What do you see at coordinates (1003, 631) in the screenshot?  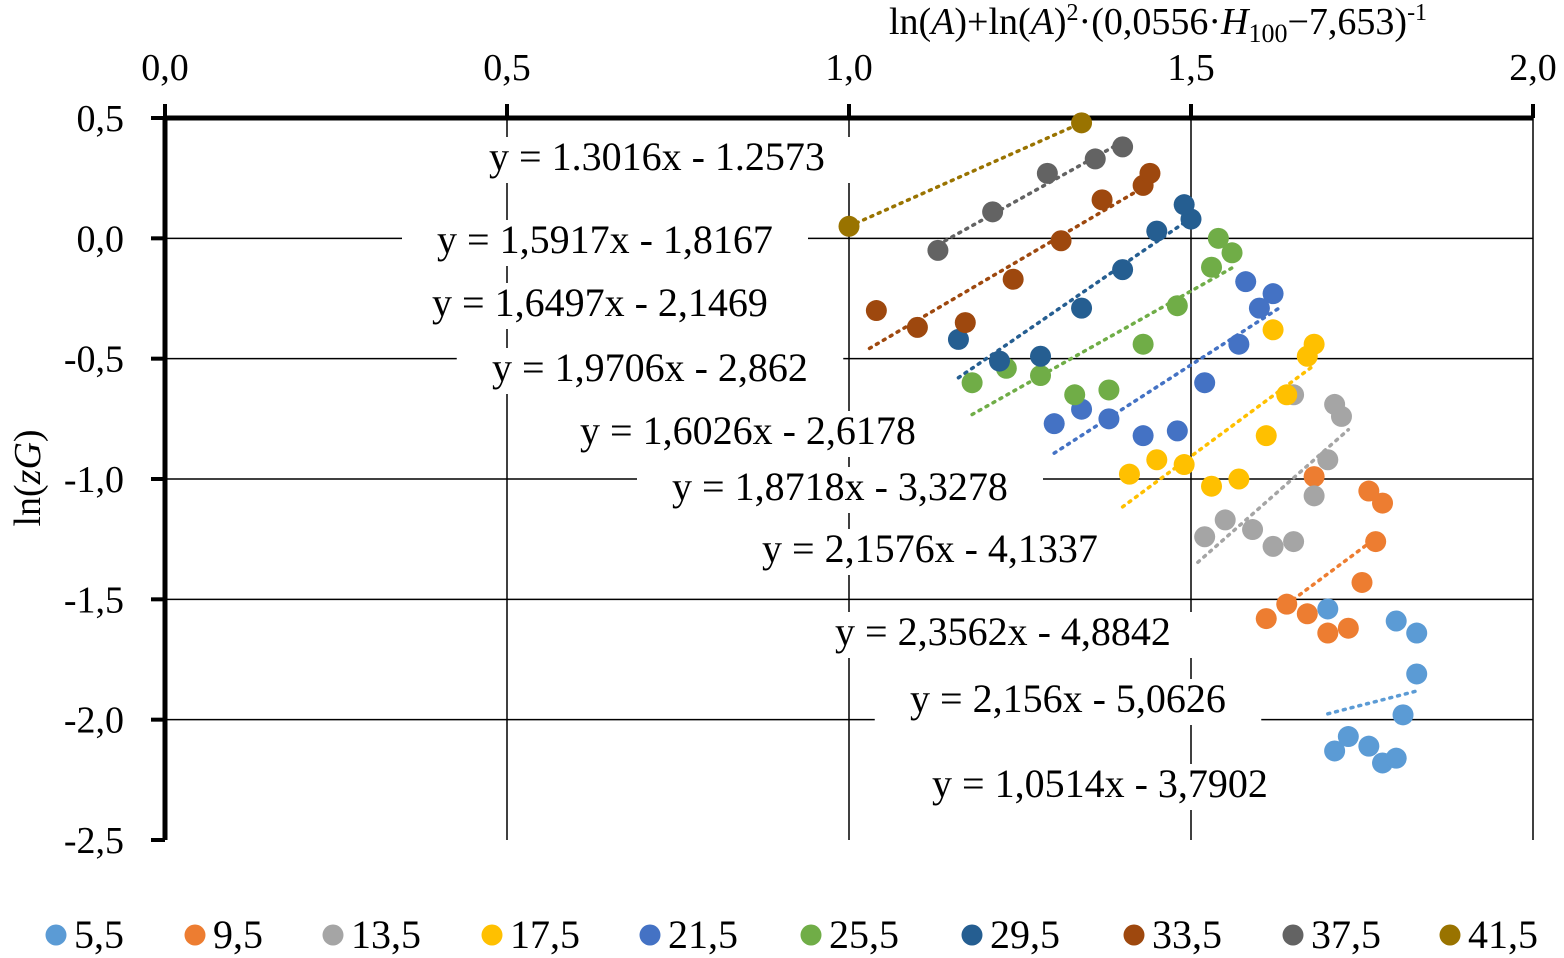 I see `equation-label: y = 2,3562x - 4,8842` at bounding box center [1003, 631].